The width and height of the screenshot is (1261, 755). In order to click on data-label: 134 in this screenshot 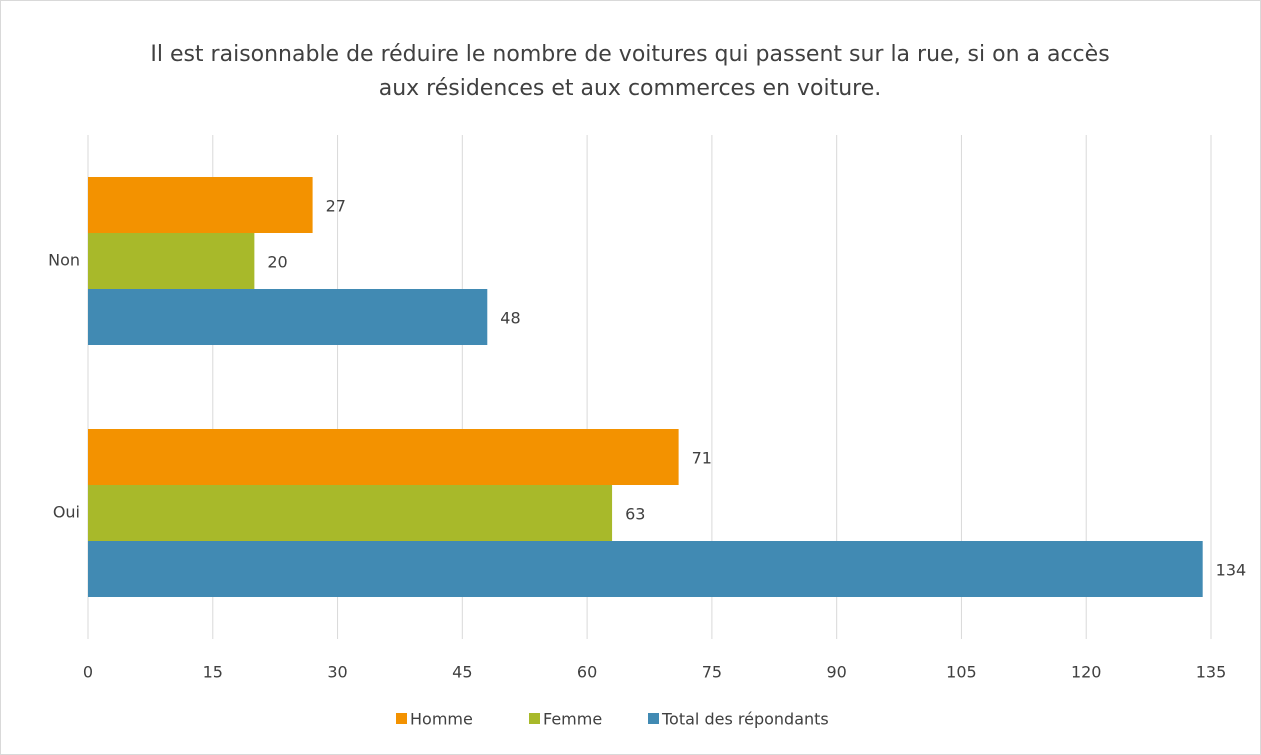, I will do `click(1231, 570)`.